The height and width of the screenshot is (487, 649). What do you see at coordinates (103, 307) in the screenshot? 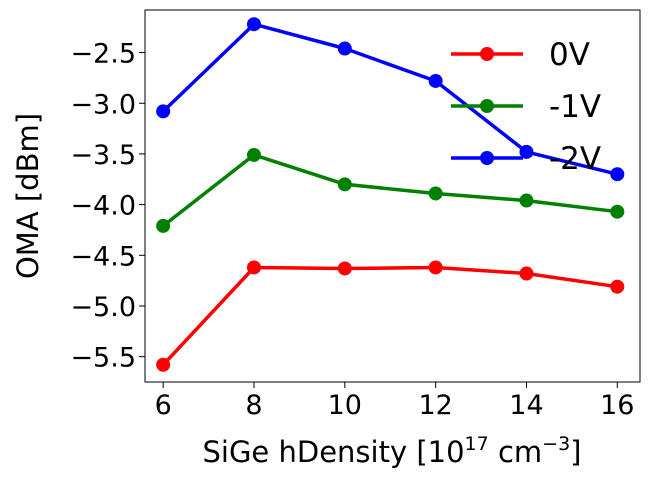
I see `y-tick-label: −5.0` at bounding box center [103, 307].